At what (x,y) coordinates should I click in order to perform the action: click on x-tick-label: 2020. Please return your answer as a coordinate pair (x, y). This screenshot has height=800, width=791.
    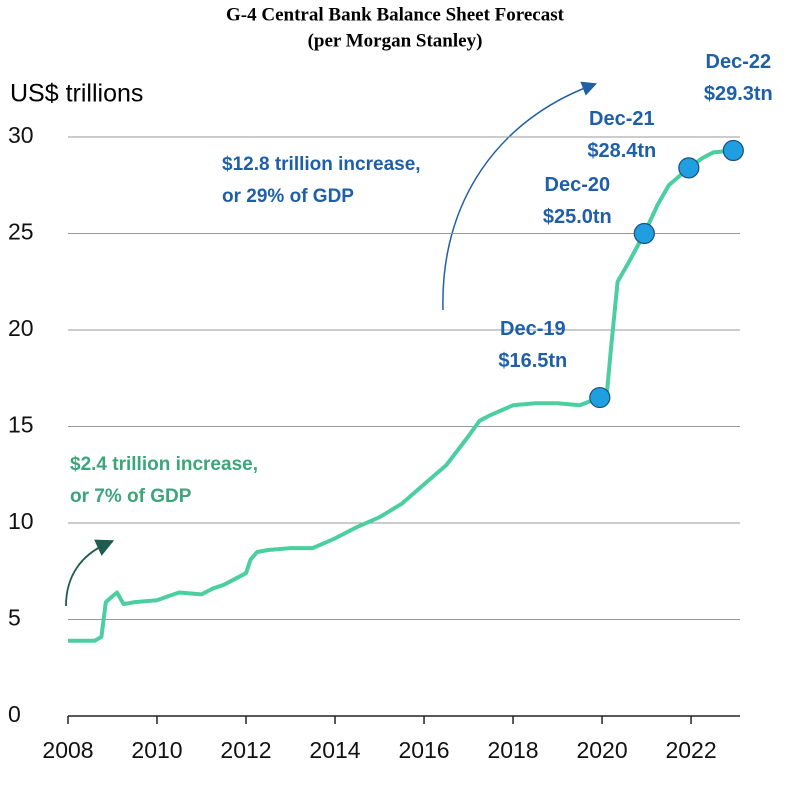
    Looking at the image, I should click on (601, 750).